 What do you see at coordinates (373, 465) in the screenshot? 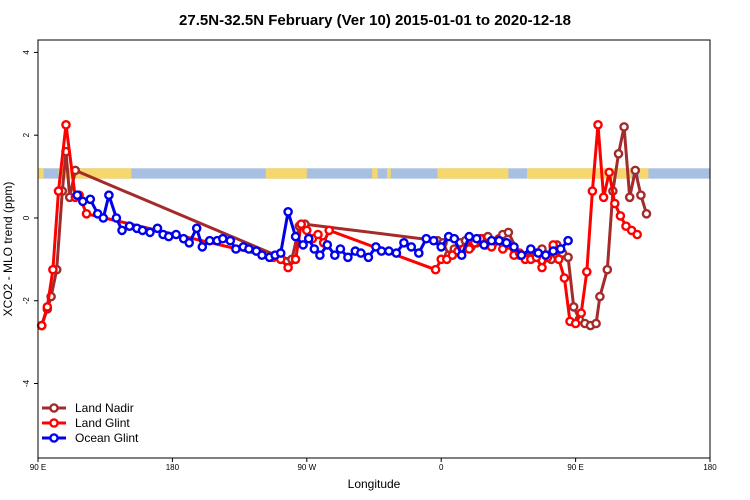
I see `x-axis: 90 E 180 90 W 0 90 E 180` at bounding box center [373, 465].